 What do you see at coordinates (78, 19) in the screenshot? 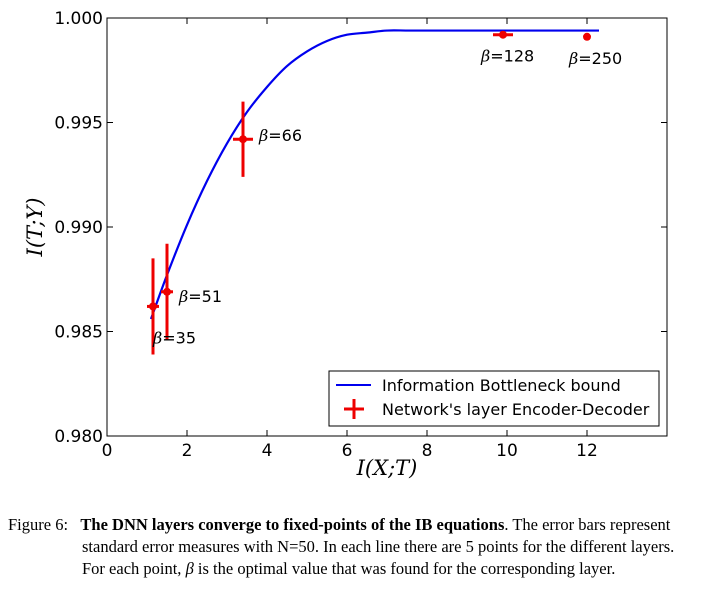
I see `y-tick-label: 1.000` at bounding box center [78, 19].